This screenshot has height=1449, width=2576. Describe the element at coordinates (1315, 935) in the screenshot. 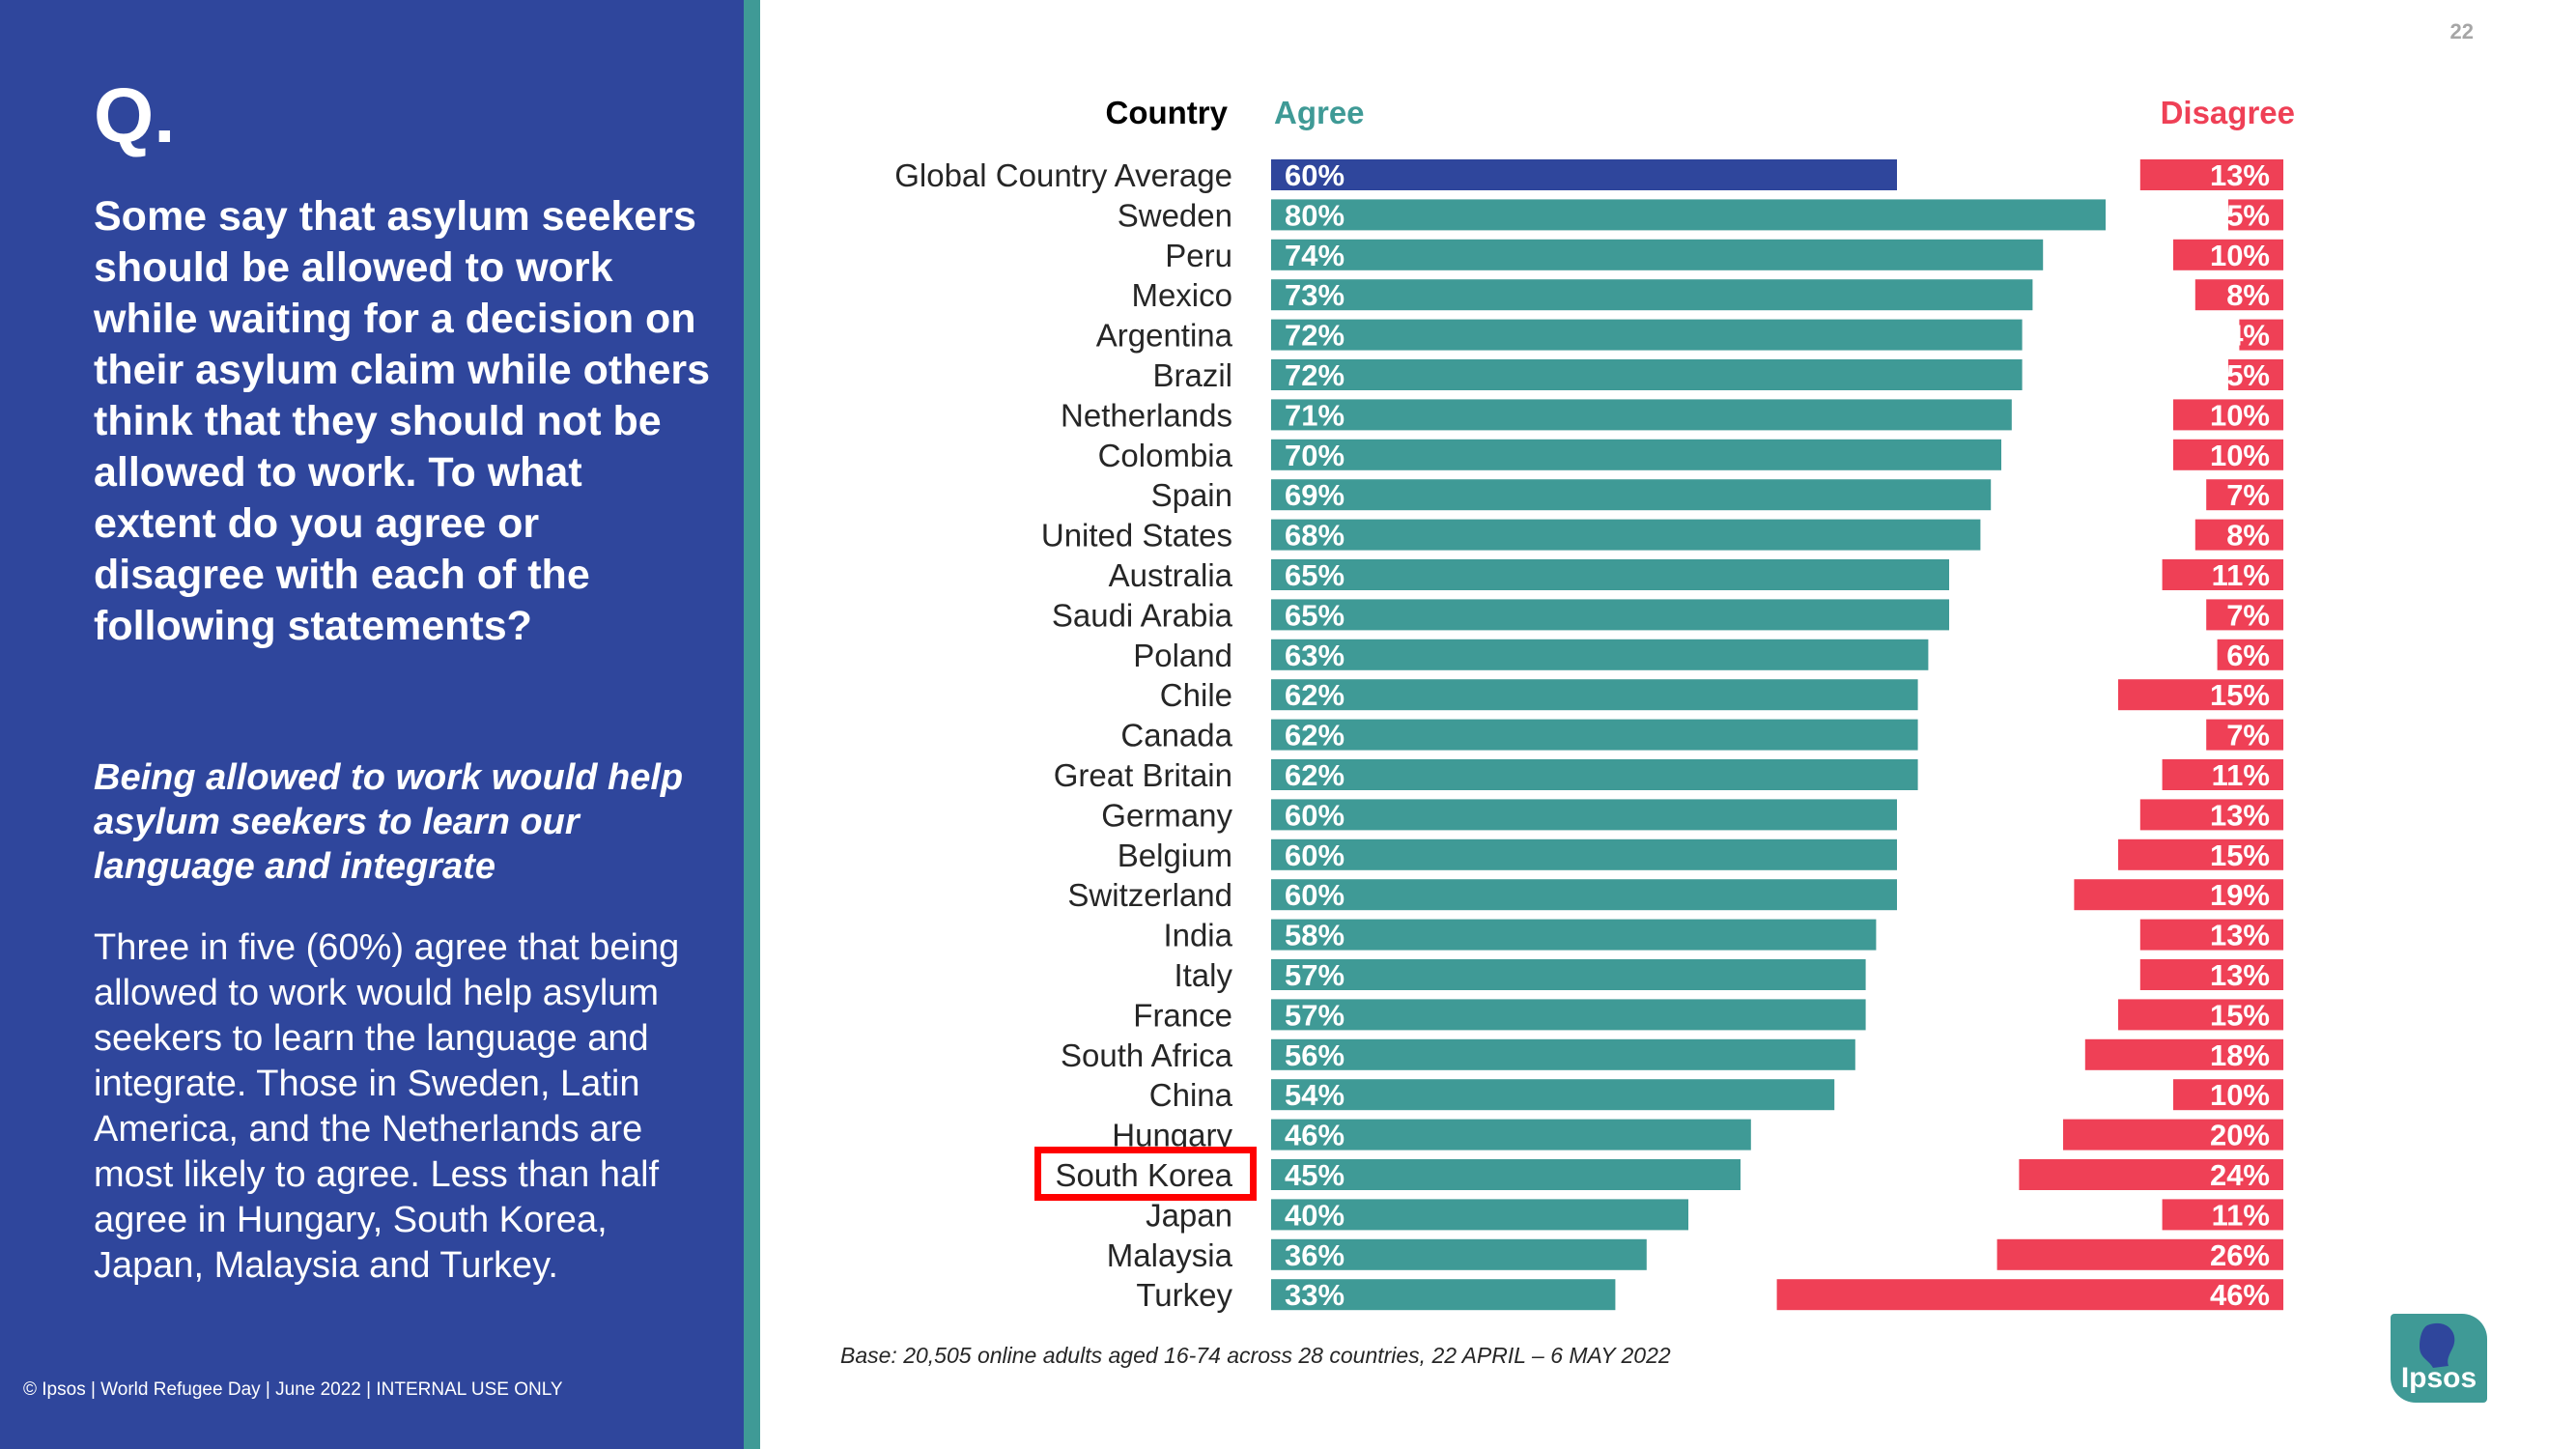

I see `agree-value-label: 58%` at that location.